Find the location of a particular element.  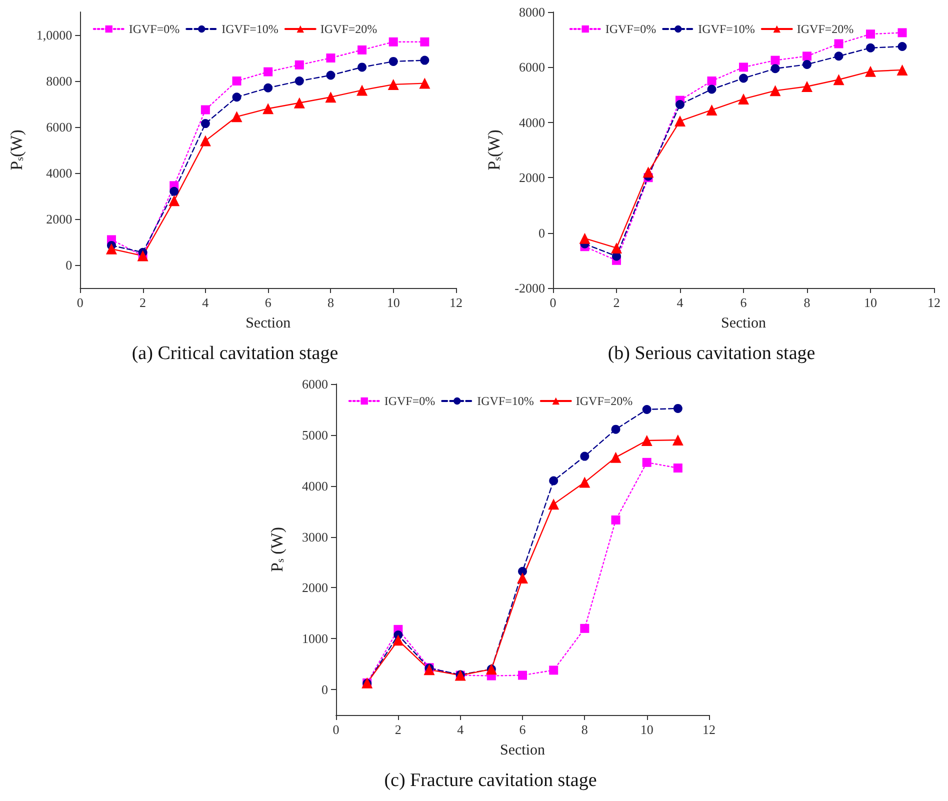

x-tick-label: 0 is located at coordinates (80, 302).